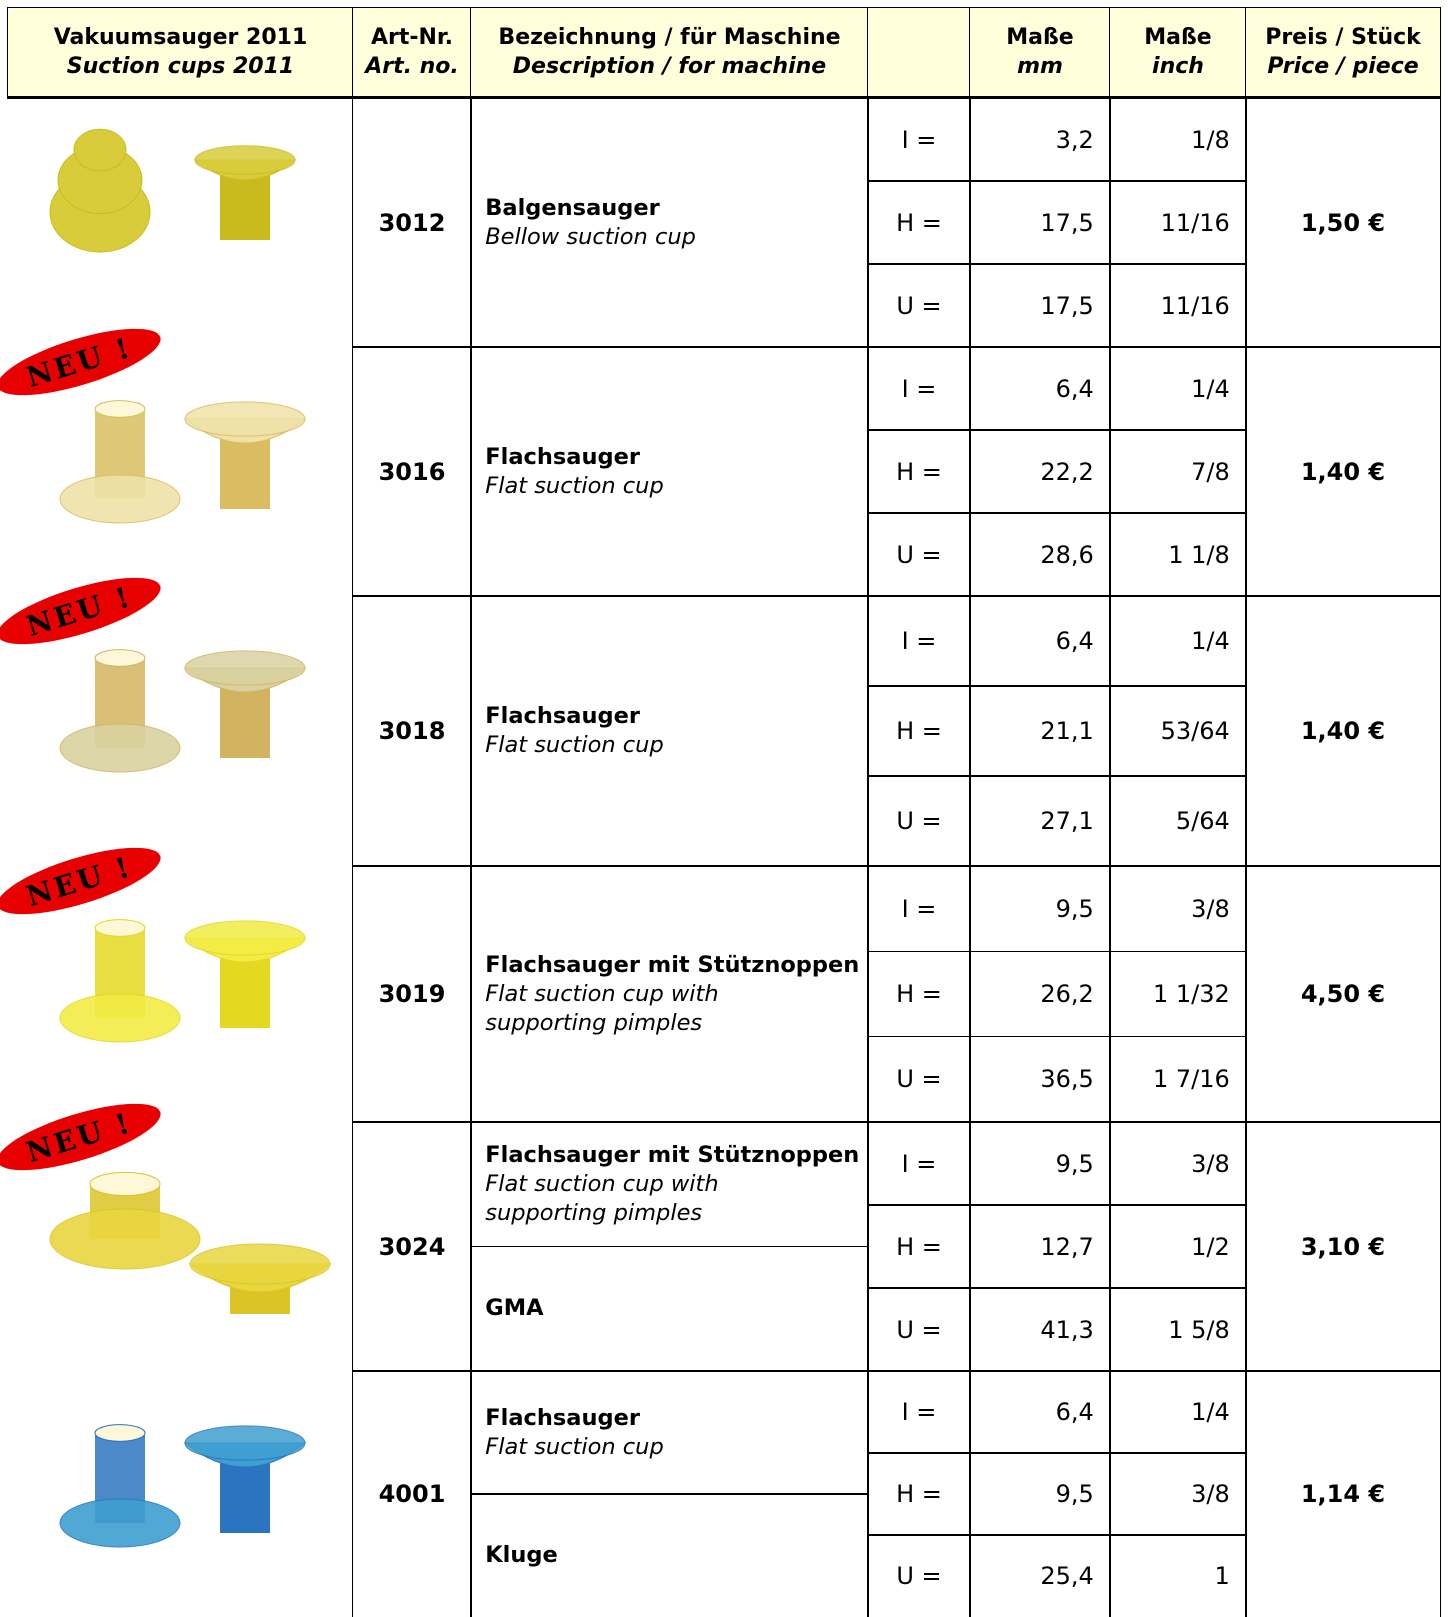  I want to click on dimension-mm: 17,5, so click(1067, 305).